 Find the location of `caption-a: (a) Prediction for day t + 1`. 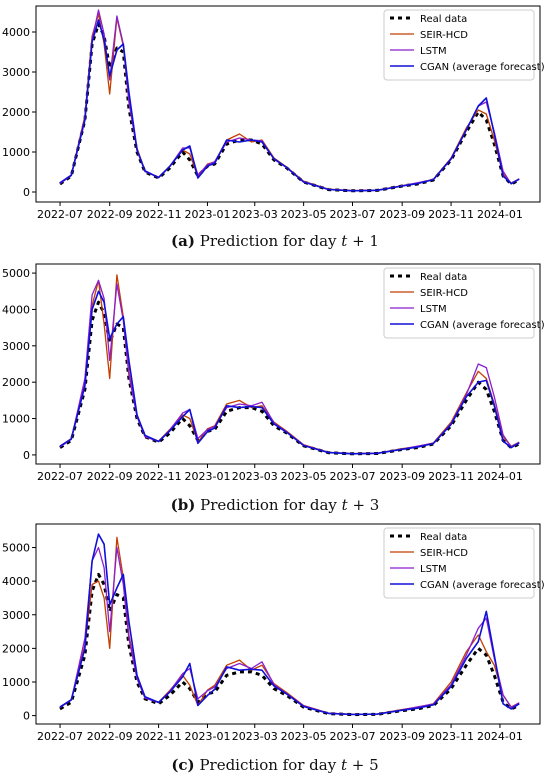

caption-a: (a) Prediction for day t + 1 is located at coordinates (275, 241).